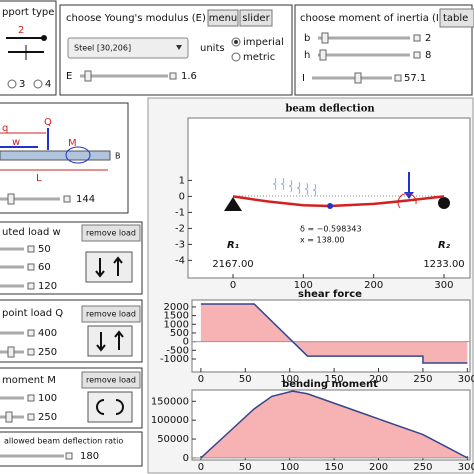  Describe the element at coordinates (428, 38) in the screenshot. I see `slider-value: 2` at that location.